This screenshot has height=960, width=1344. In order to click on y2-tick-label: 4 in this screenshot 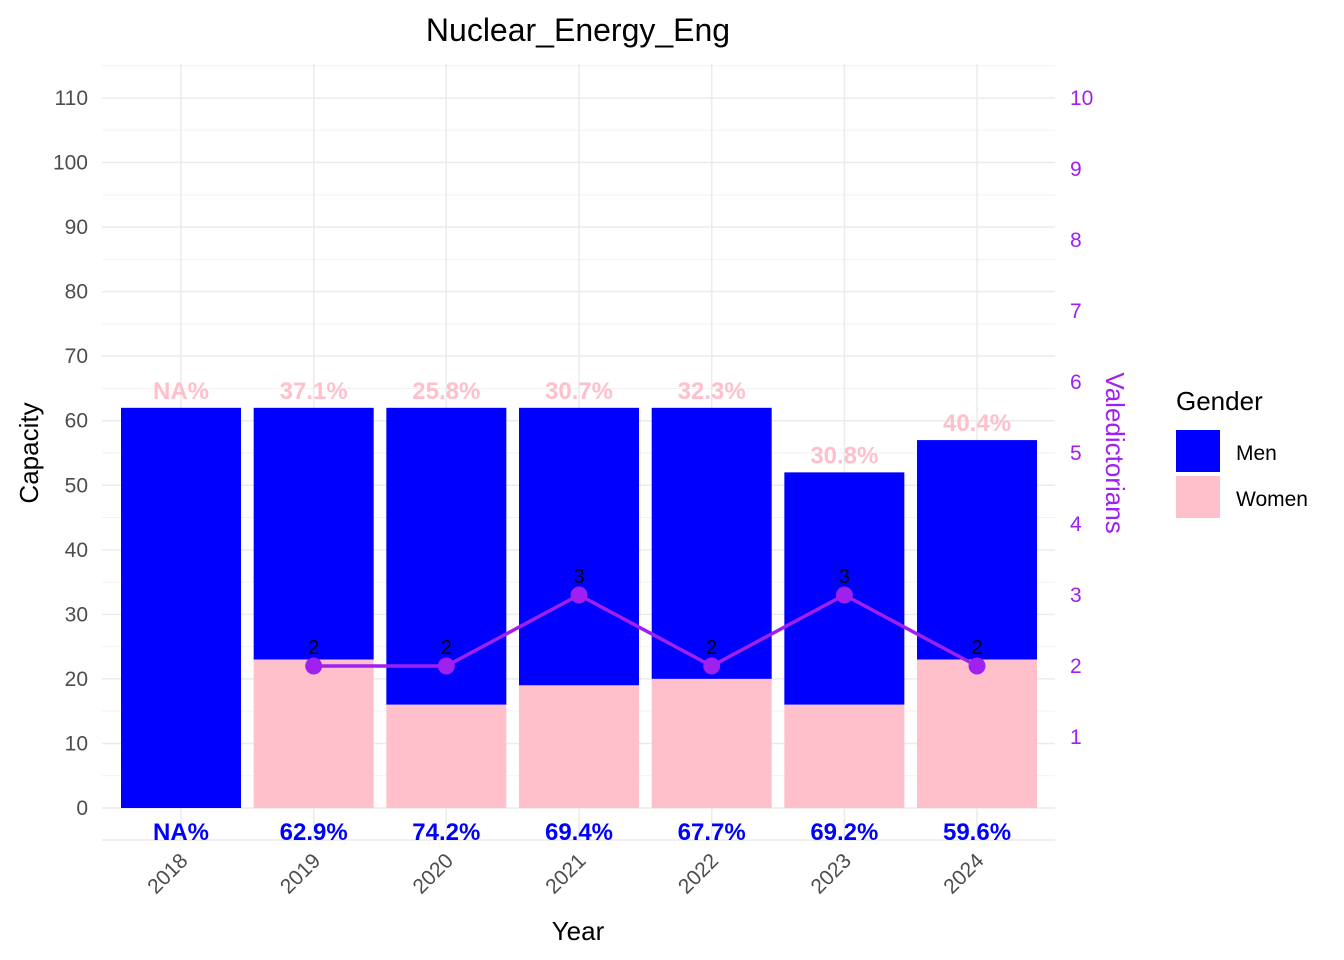, I will do `click(1076, 524)`.